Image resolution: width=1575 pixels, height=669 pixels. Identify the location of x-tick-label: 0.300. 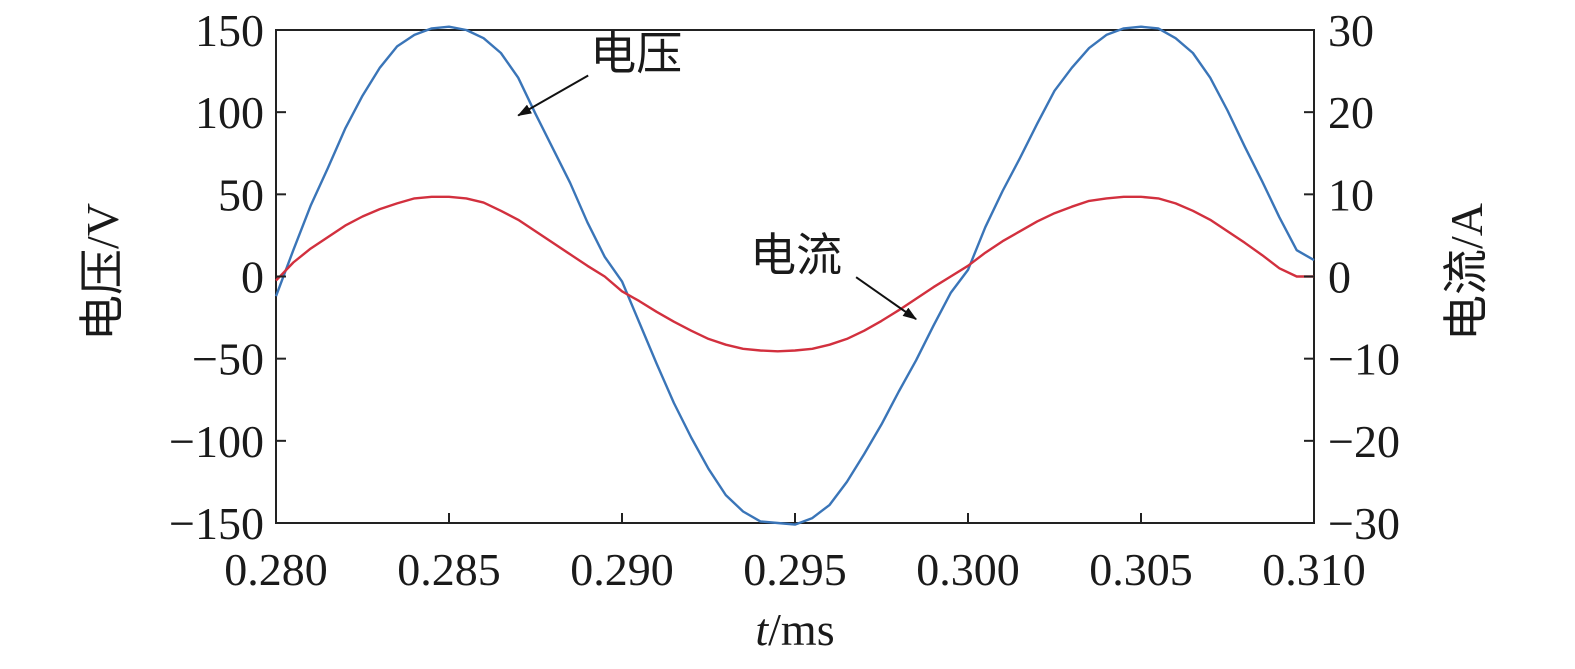
(968, 569).